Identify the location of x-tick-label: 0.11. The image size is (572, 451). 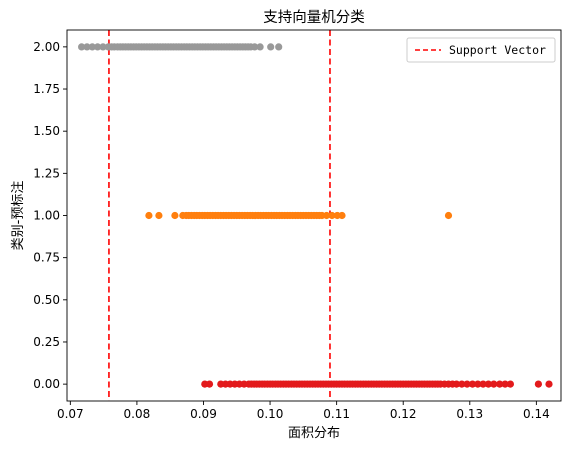
(336, 414).